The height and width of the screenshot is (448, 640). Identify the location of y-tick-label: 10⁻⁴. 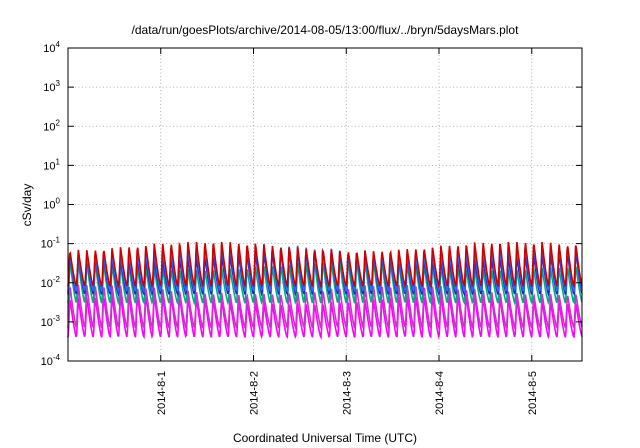
(51, 360).